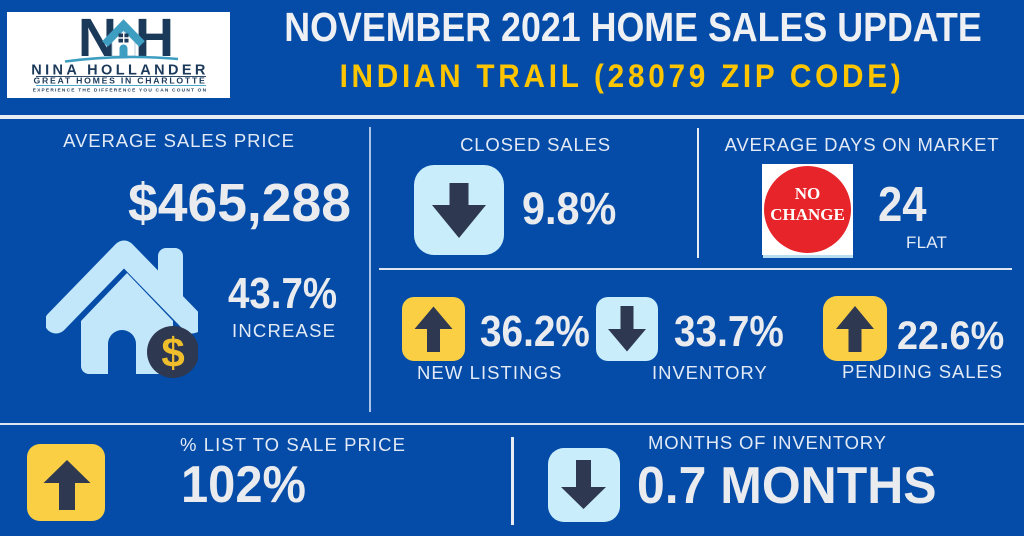  I want to click on svg-text: NINA HOLLANDER, so click(120, 71).